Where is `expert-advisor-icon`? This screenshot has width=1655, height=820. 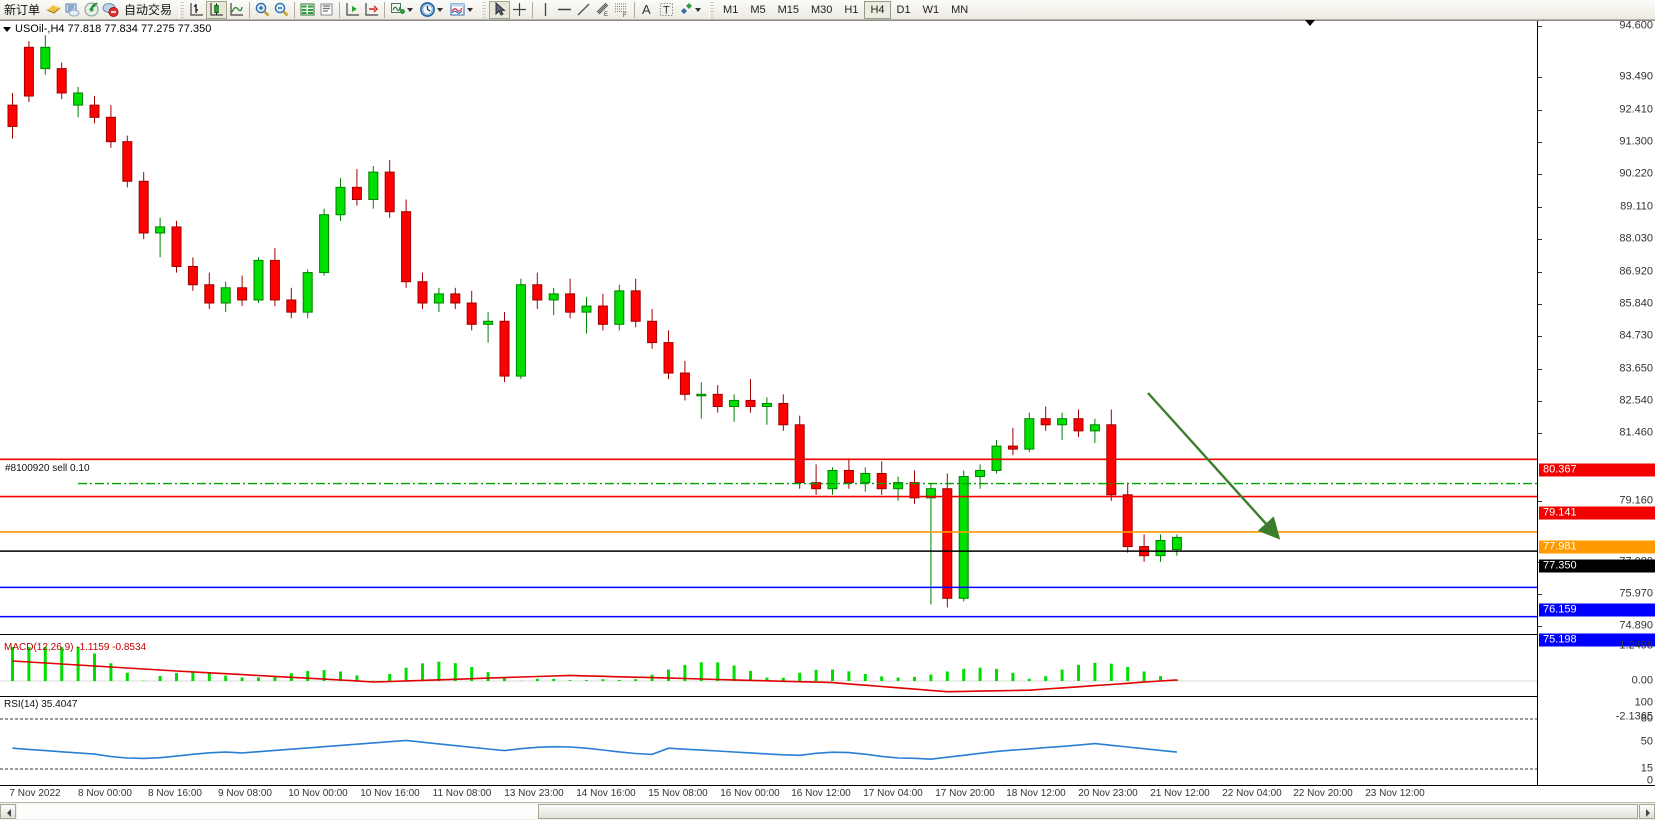 expert-advisor-icon is located at coordinates (110, 9).